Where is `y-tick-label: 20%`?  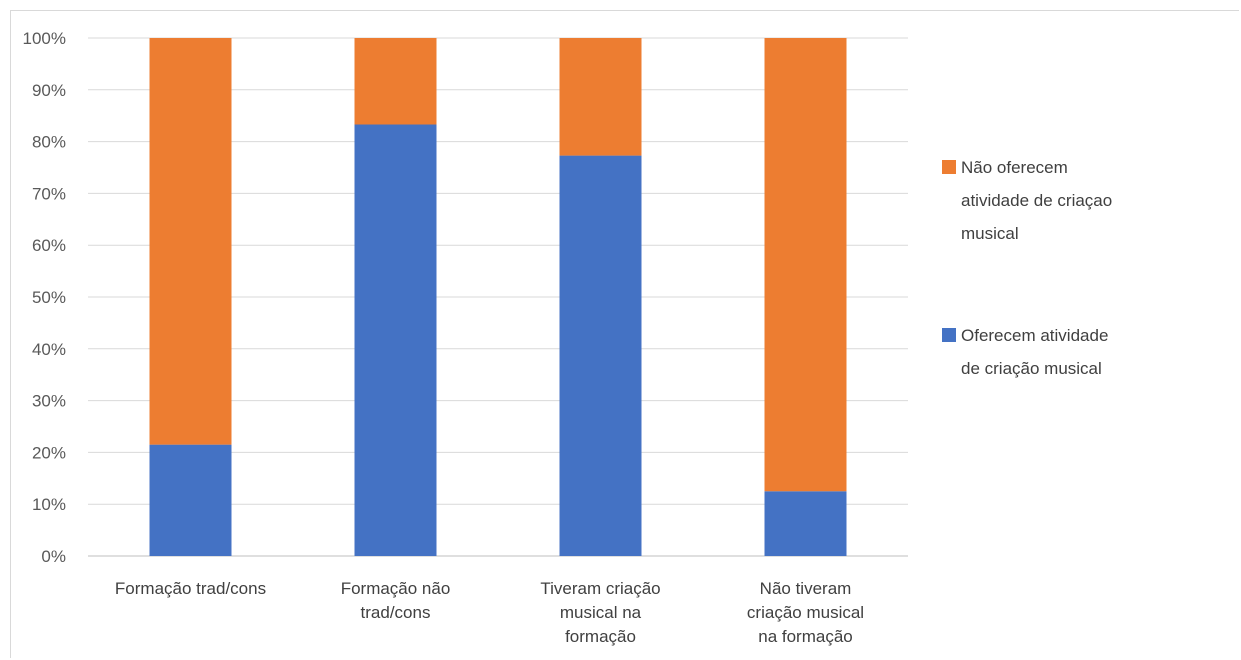 y-tick-label: 20% is located at coordinates (49, 452).